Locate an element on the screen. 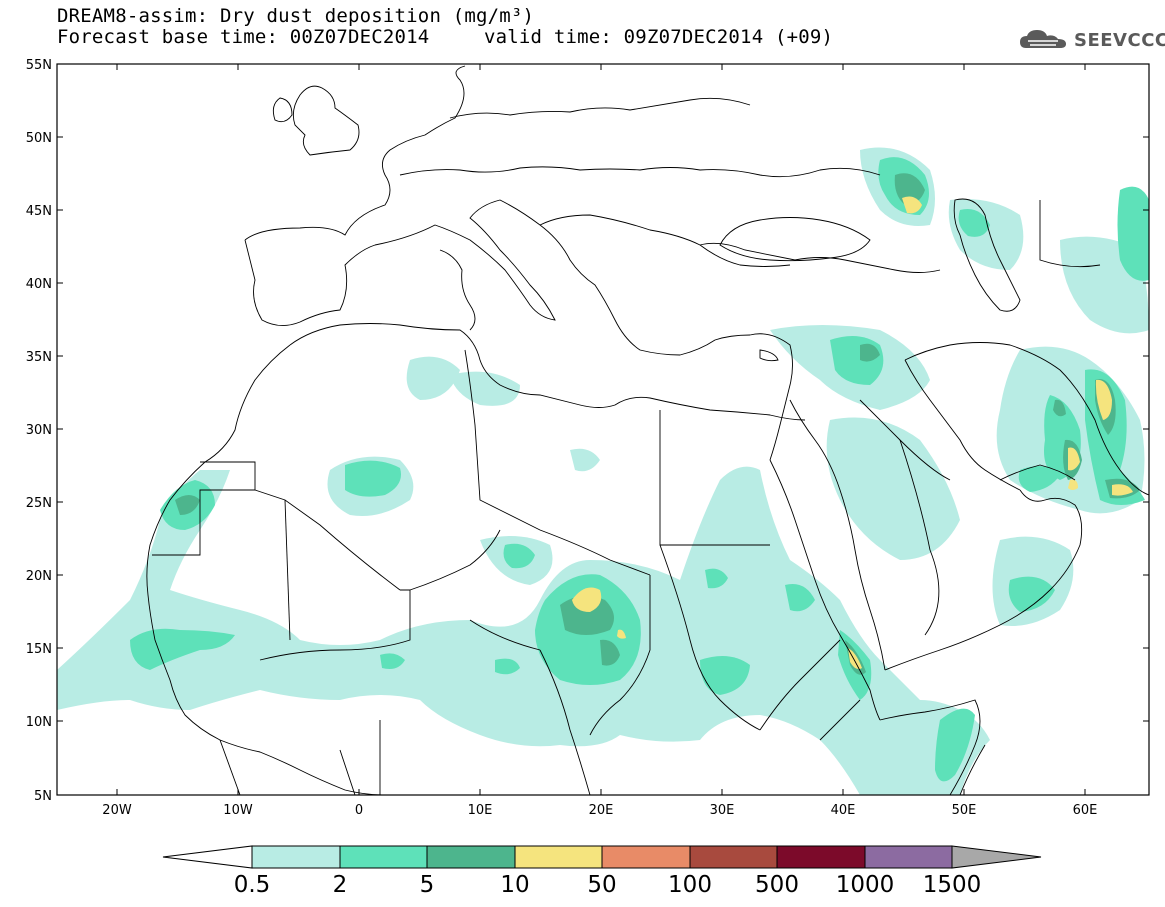 The height and width of the screenshot is (907, 1165). seevccc-logo: SEEVCCC is located at coordinates (1091, 40).